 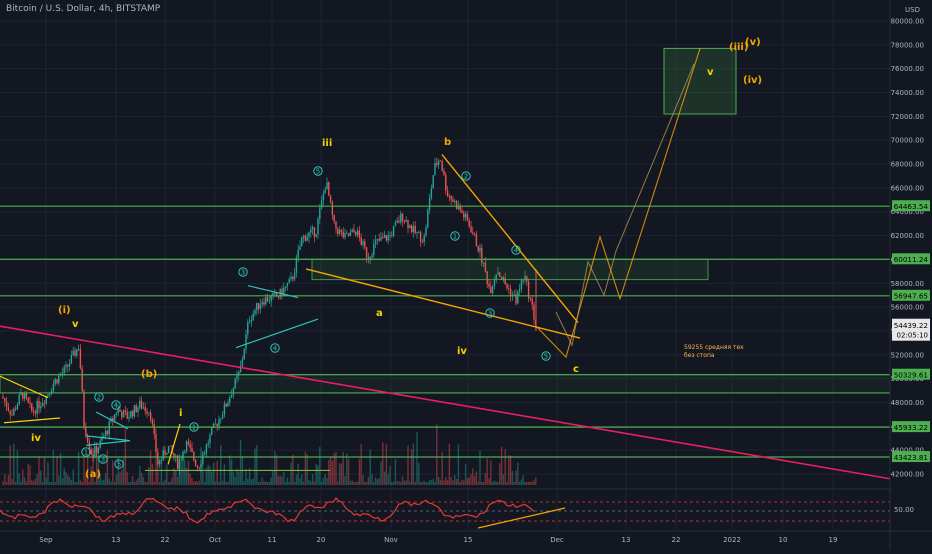 I want to click on price-tick-label: 74000.00, so click(x=907, y=93).